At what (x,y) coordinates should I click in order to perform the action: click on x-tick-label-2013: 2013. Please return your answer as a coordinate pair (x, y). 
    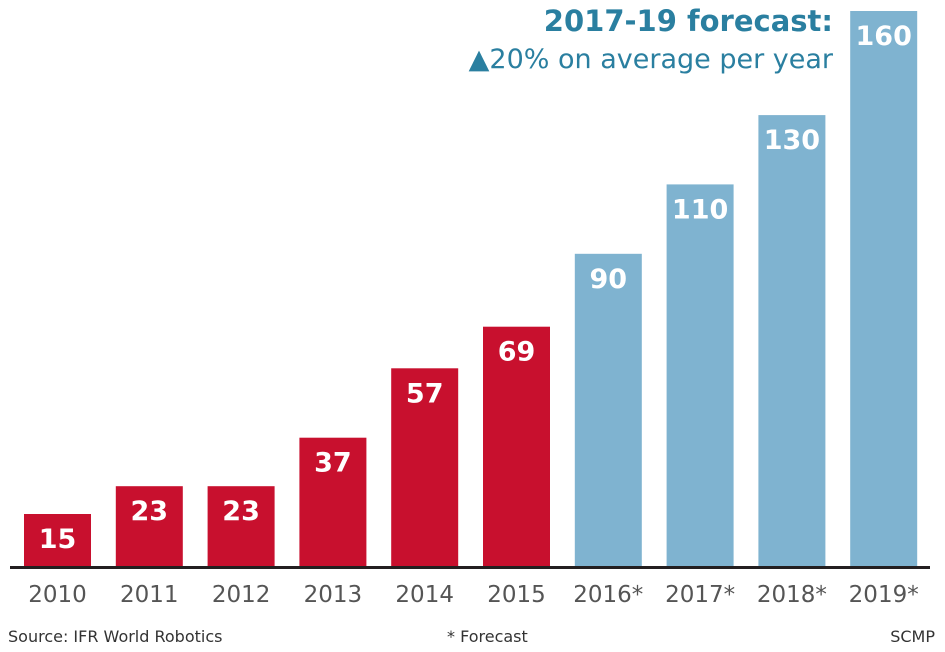
    Looking at the image, I should click on (333, 595).